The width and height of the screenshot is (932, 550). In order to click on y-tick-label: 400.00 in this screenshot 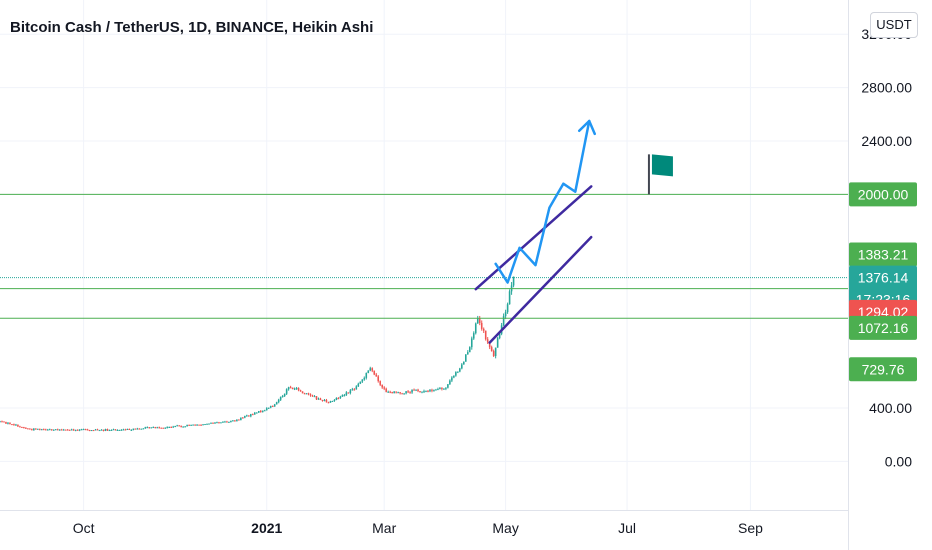, I will do `click(890, 408)`.